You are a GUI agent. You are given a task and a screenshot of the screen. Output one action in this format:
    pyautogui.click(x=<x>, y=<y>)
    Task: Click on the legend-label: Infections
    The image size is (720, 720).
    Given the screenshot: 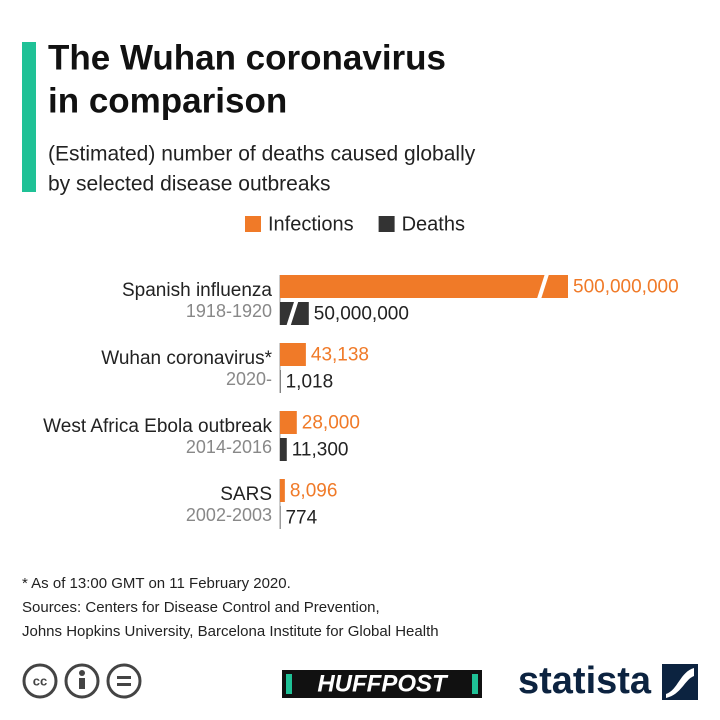 What is the action you would take?
    pyautogui.click(x=311, y=224)
    